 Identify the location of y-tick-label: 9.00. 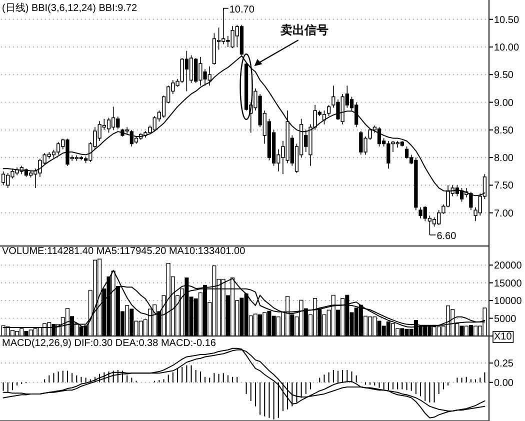
(504, 103).